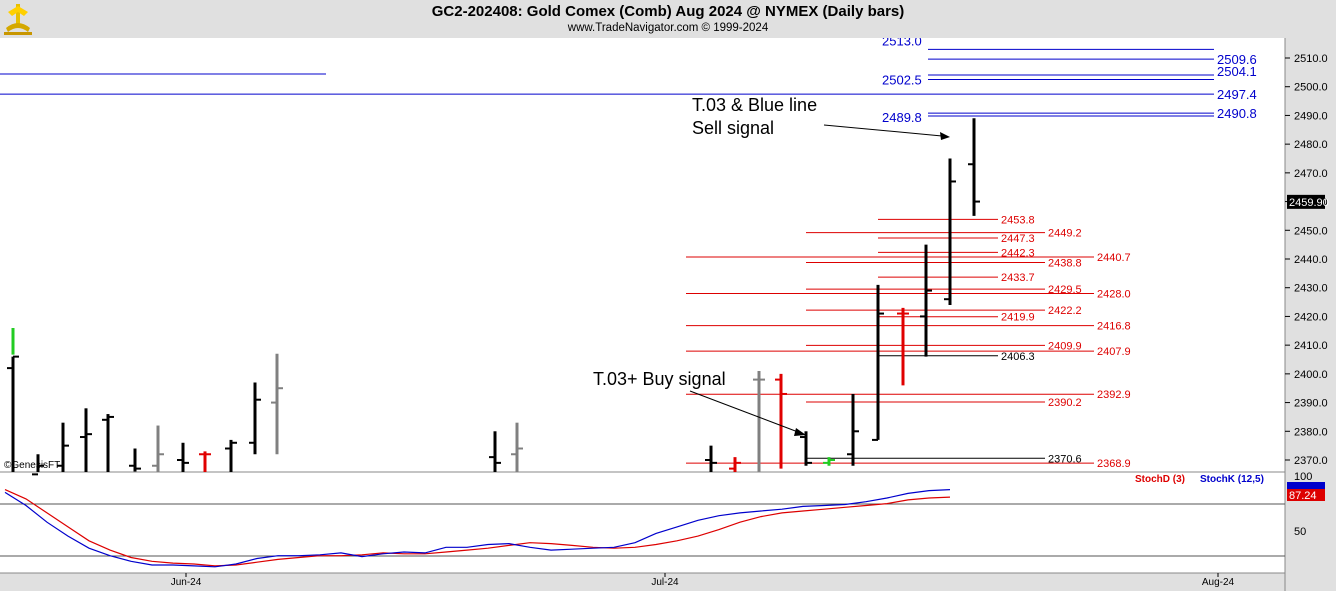 This screenshot has height=591, width=1336. I want to click on price-tick-label: 2490.0, so click(1311, 116).